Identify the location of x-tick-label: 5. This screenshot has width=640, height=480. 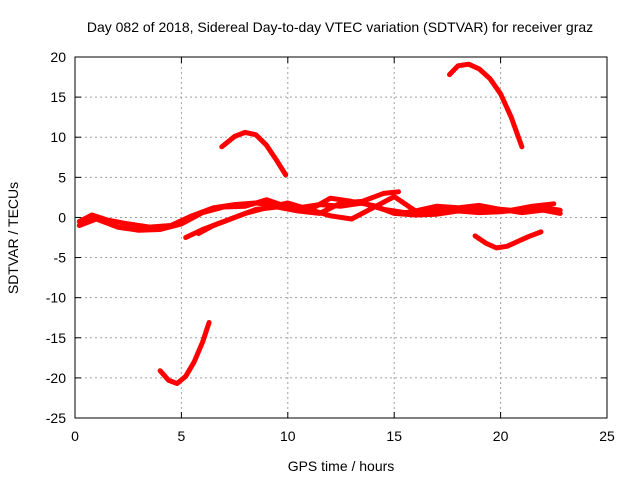
(182, 436).